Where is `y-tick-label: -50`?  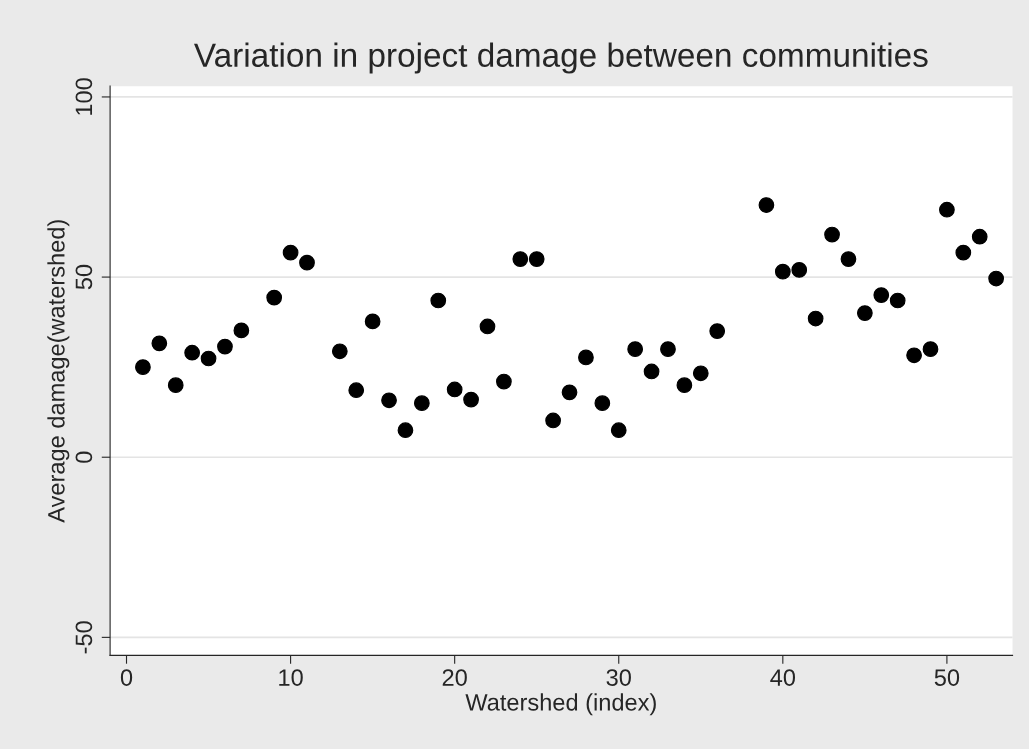
y-tick-label: -50 is located at coordinates (84, 637).